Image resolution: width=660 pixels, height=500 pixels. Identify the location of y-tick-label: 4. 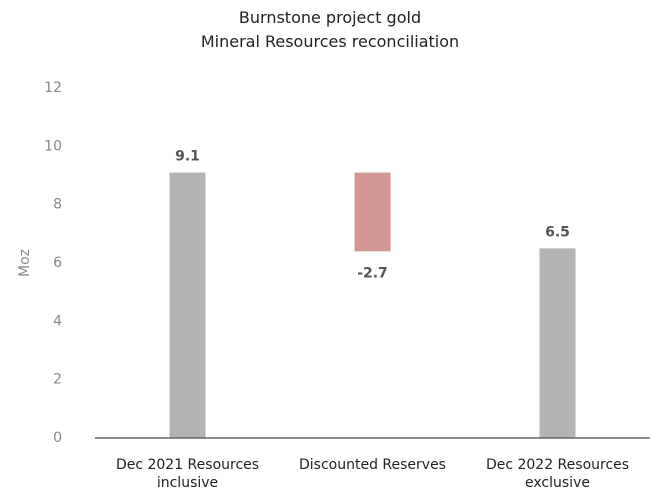
(57, 321).